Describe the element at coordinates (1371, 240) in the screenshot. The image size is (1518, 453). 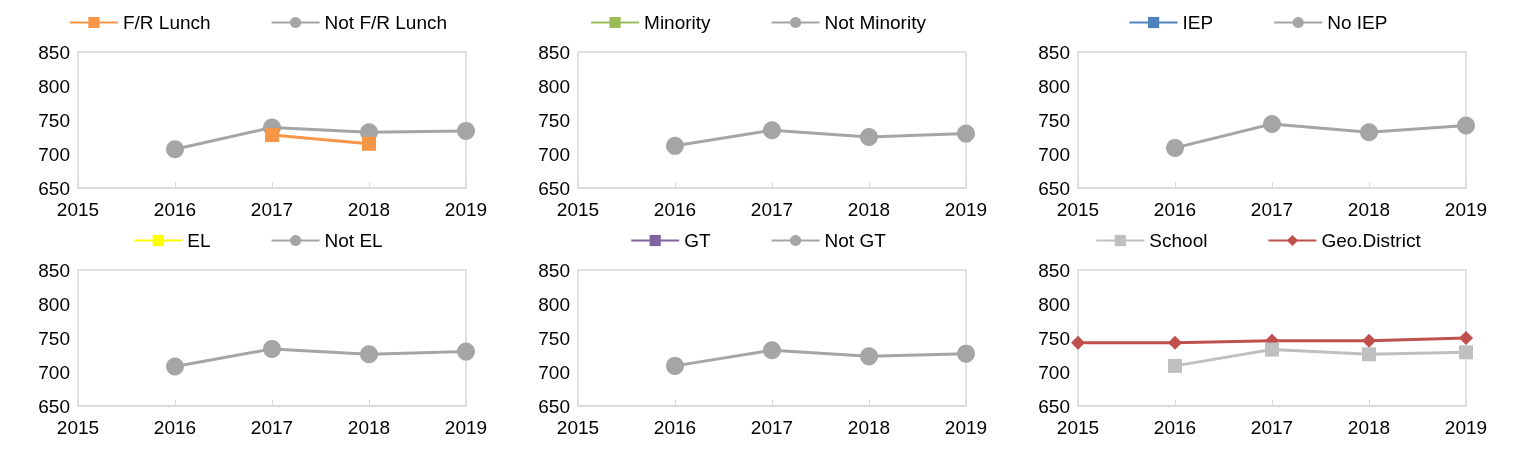
I see `legend-label: Geo.District` at that location.